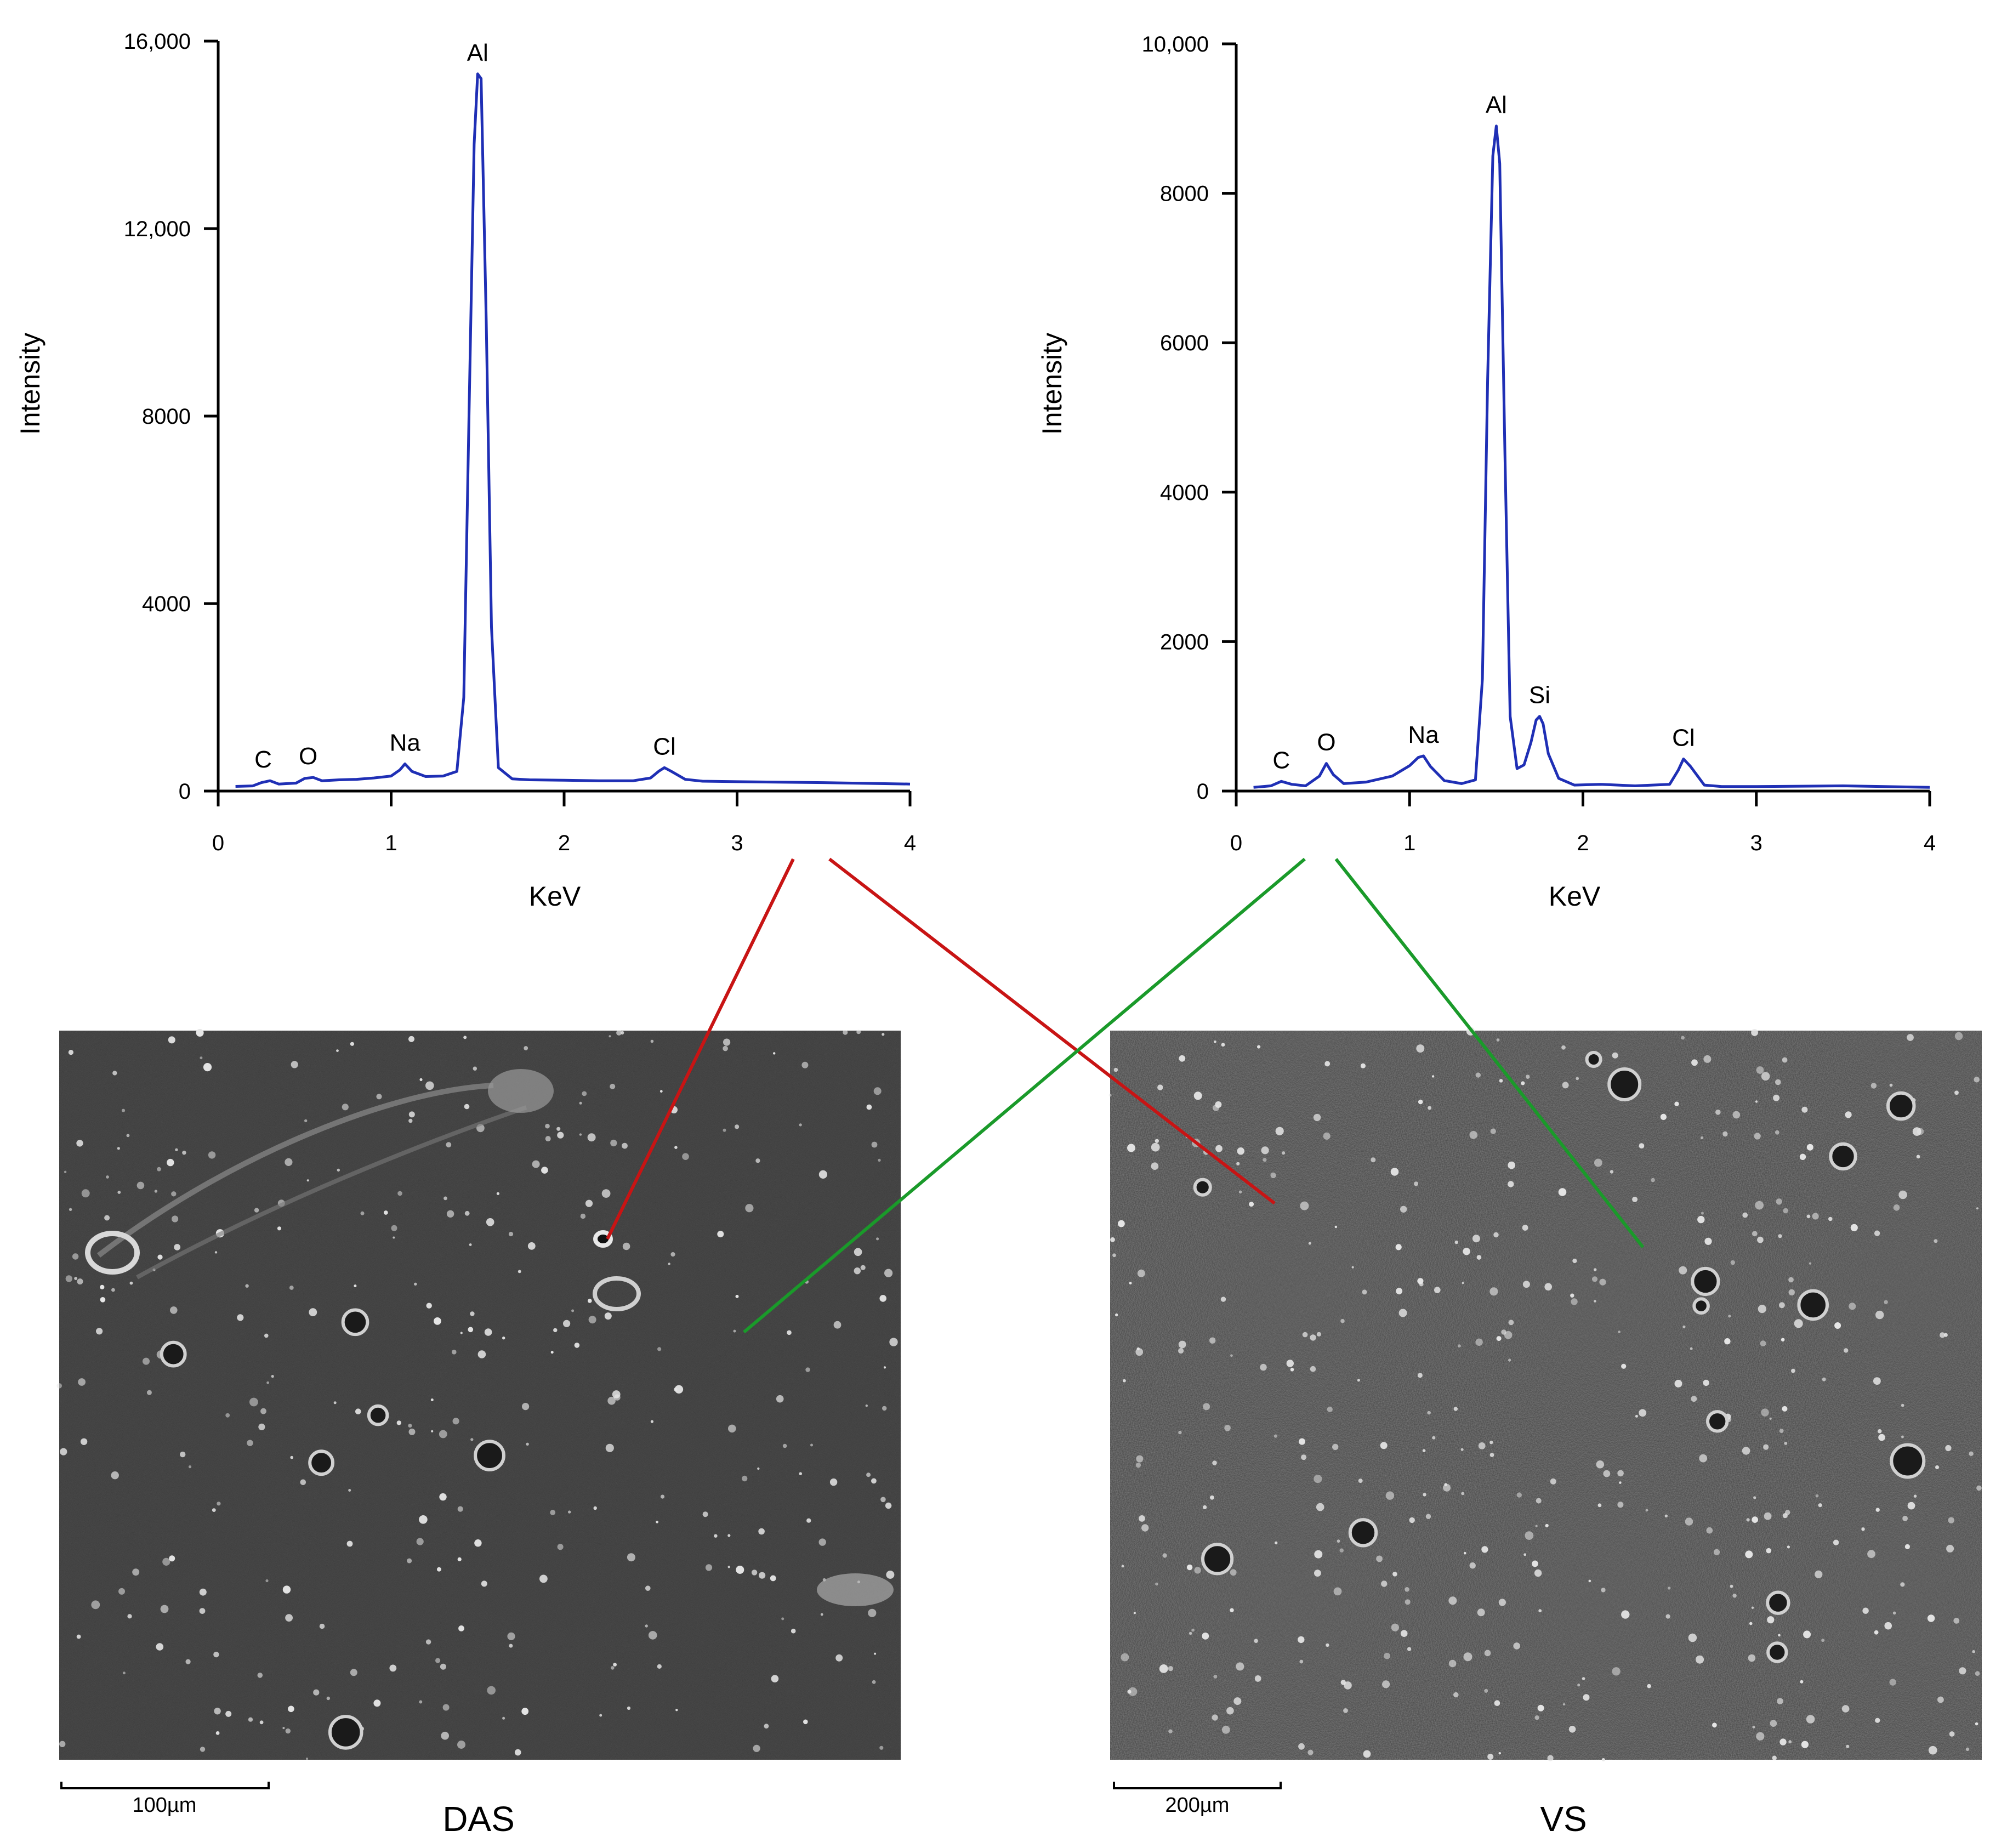 This screenshot has height=1848, width=1990. What do you see at coordinates (1175, 44) in the screenshot?
I see `y-tick-label: 10,000` at bounding box center [1175, 44].